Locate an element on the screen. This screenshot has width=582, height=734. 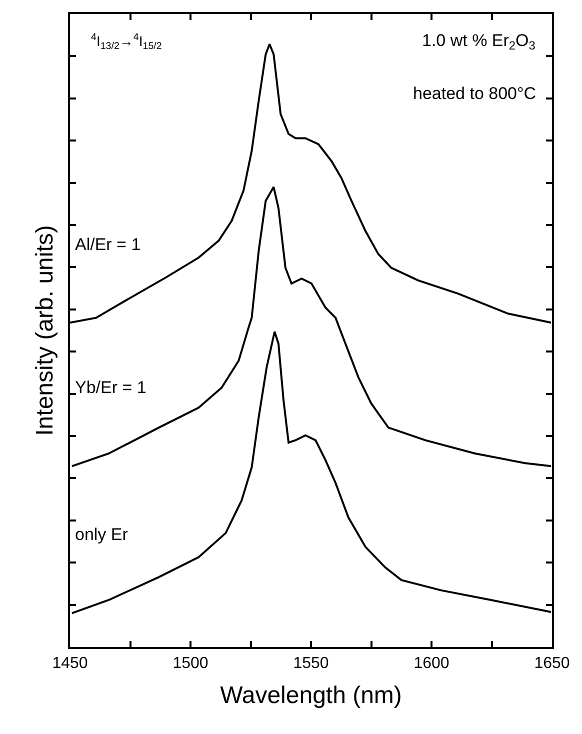
legend-label: Al/Er = 1 is located at coordinates (108, 244).